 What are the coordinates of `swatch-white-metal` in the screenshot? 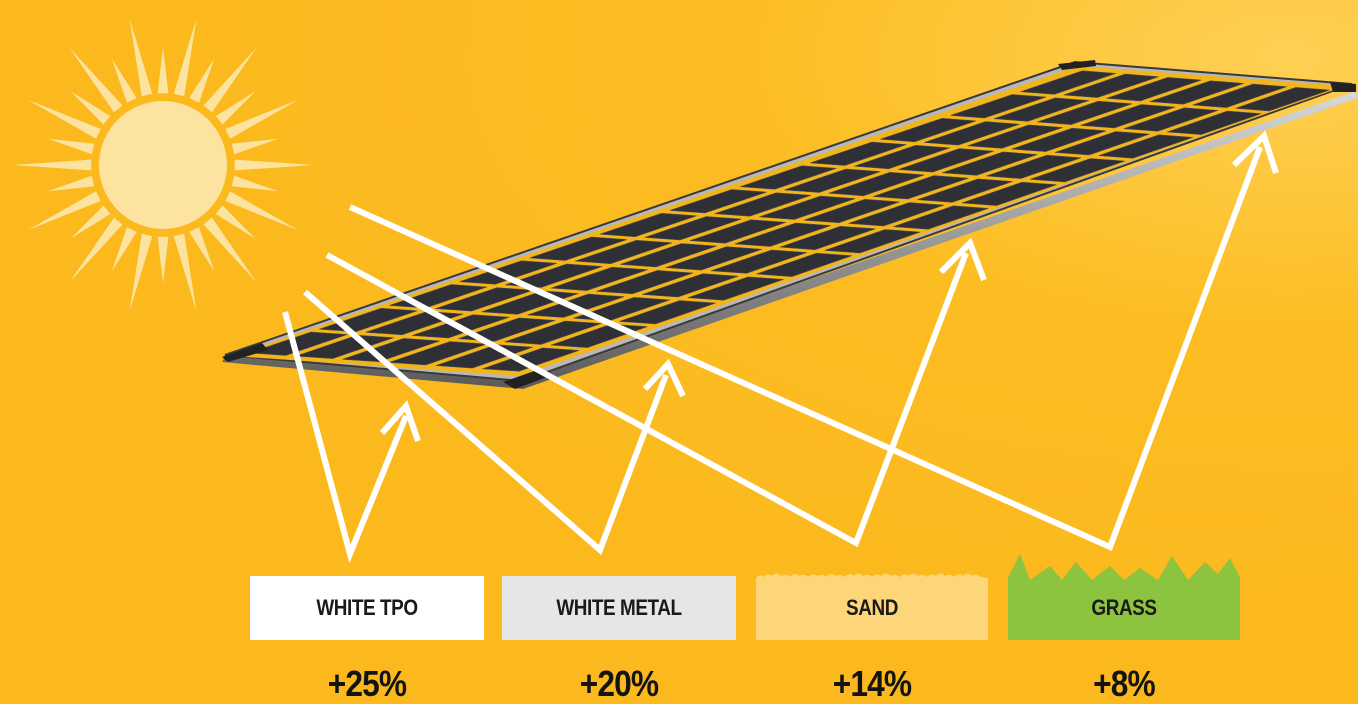 It's located at (619, 608).